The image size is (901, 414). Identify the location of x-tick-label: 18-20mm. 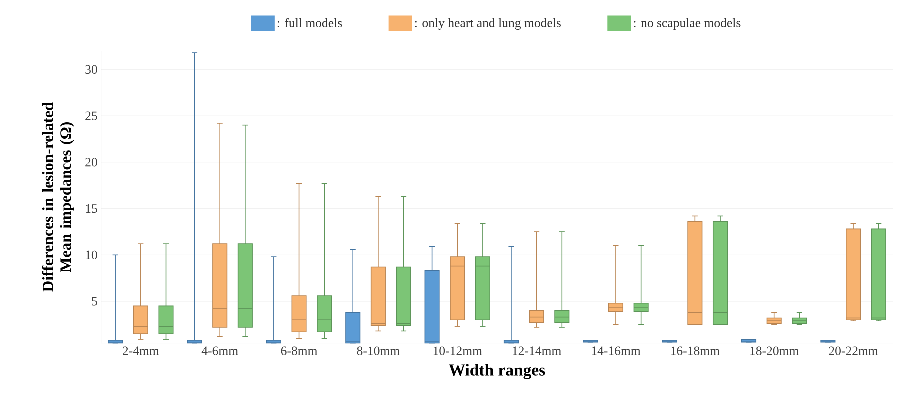
(775, 351).